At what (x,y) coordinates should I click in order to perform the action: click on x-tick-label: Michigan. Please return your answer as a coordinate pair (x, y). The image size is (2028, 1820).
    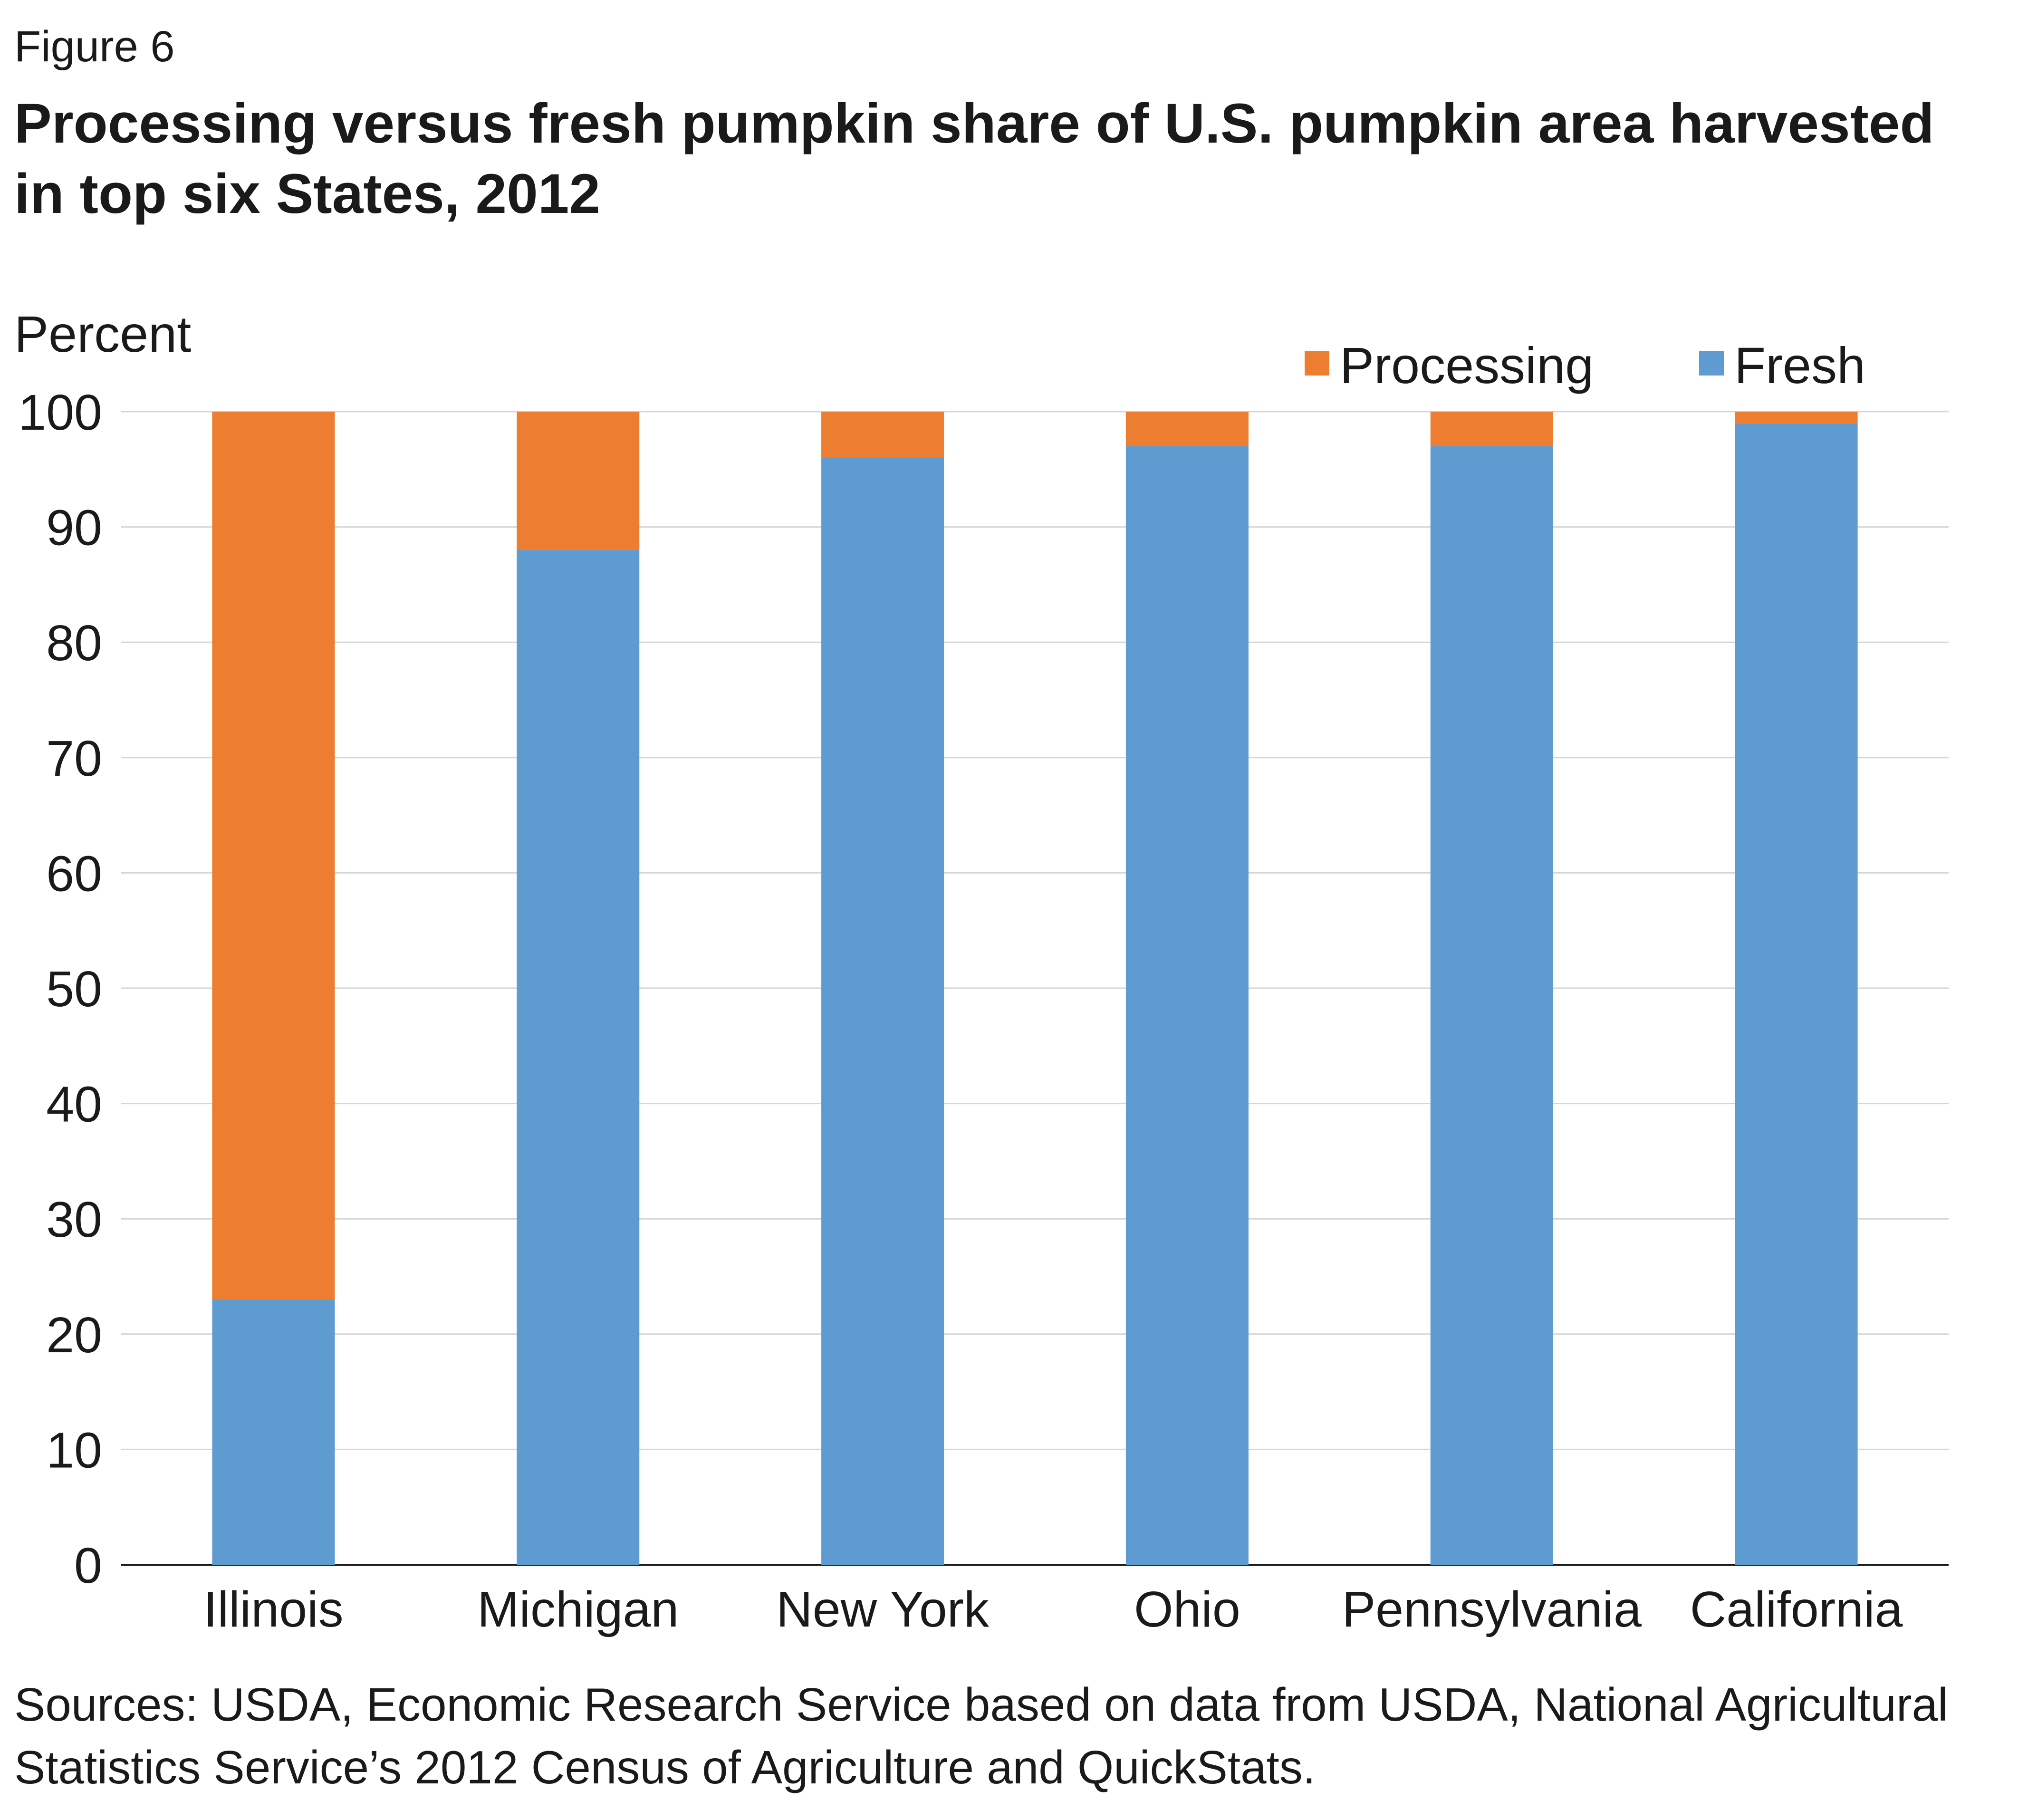
    Looking at the image, I should click on (578, 1609).